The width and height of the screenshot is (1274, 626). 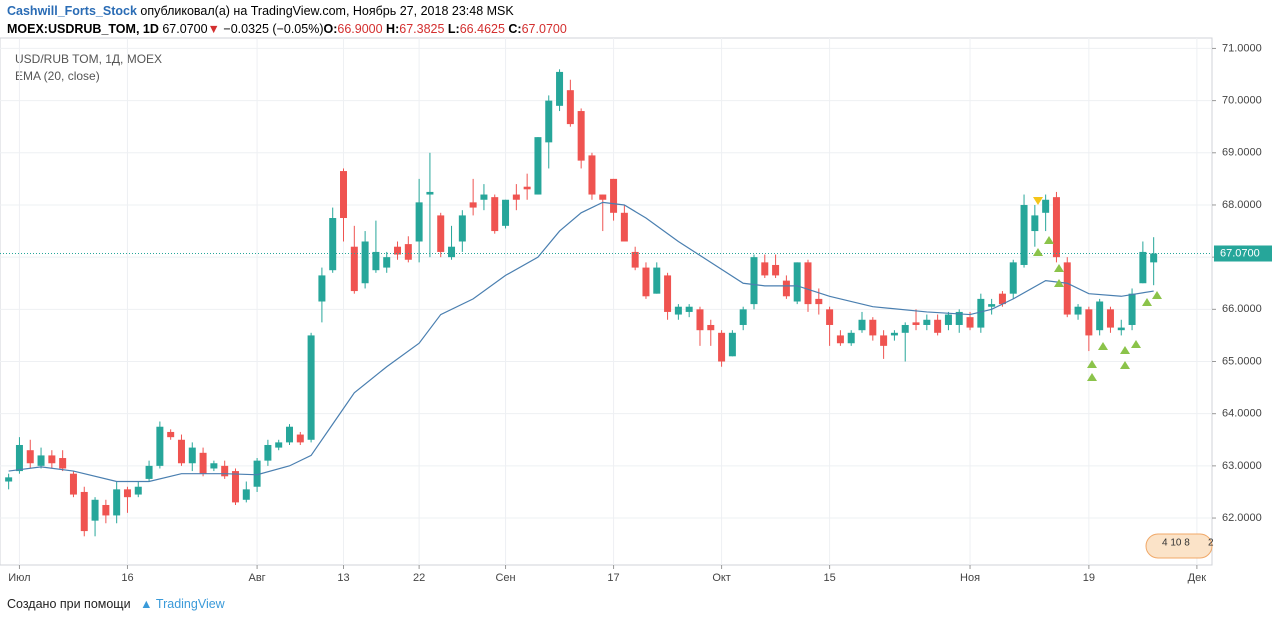 I want to click on last-price-box, so click(x=1243, y=253).